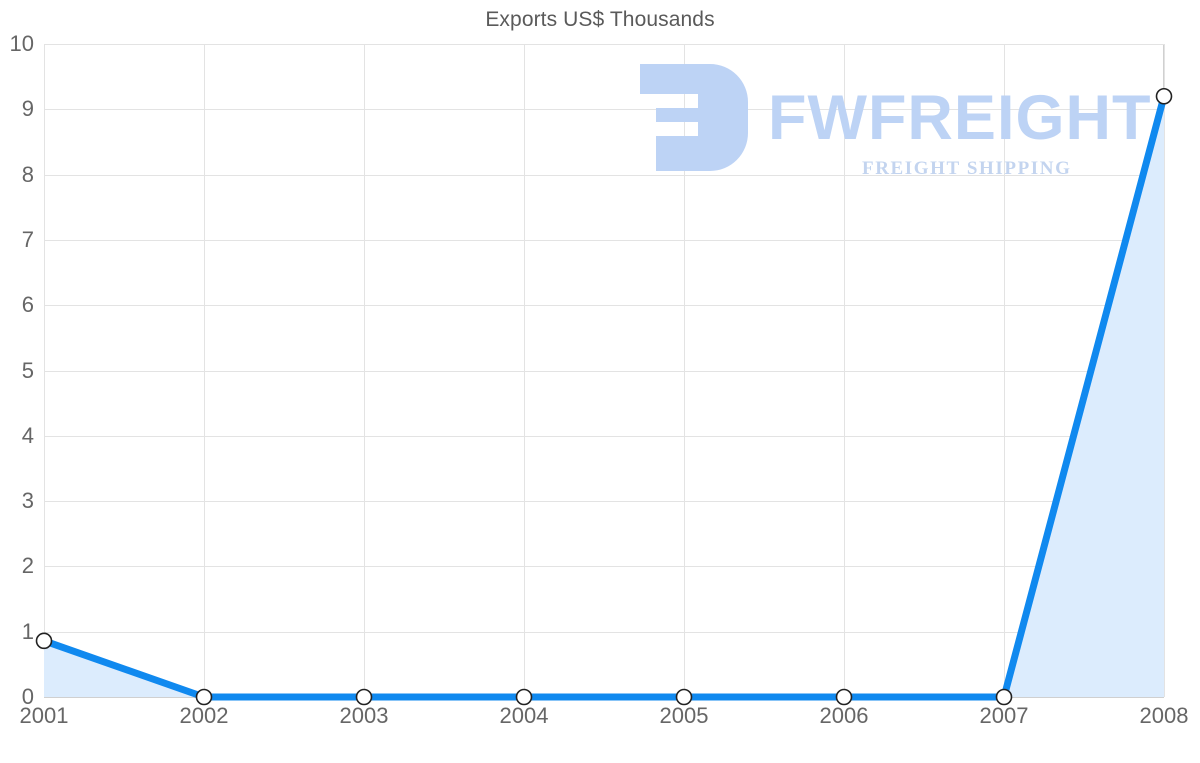 Image resolution: width=1200 pixels, height=763 pixels. What do you see at coordinates (27, 370) in the screenshot?
I see `y-axis-tick-label: 5` at bounding box center [27, 370].